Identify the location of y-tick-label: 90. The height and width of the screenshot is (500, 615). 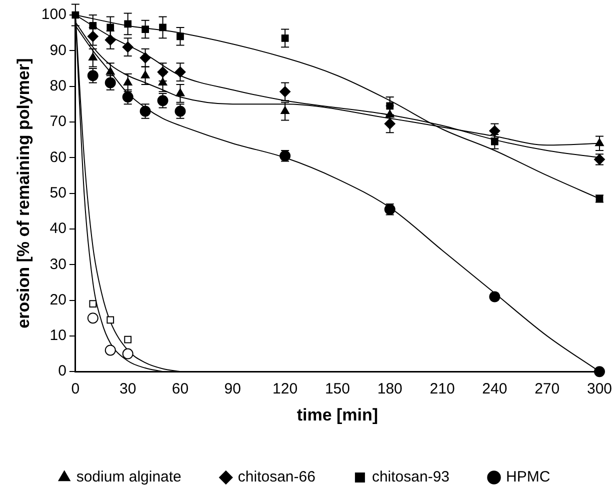
(58, 50).